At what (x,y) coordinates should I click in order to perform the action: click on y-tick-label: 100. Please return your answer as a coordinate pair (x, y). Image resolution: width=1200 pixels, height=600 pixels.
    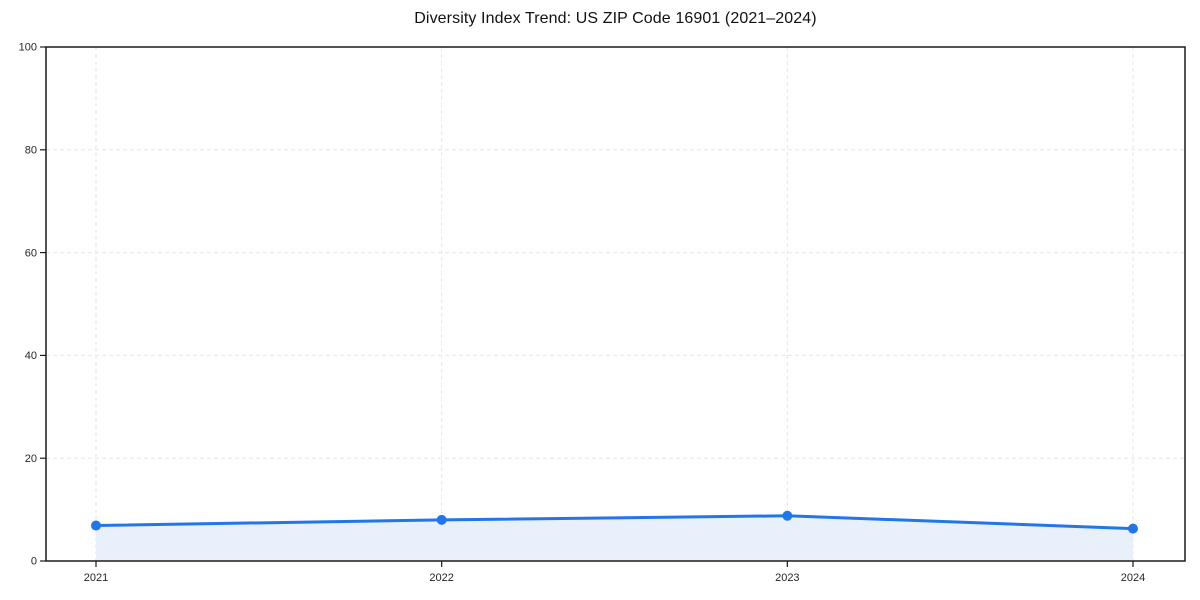
    Looking at the image, I should click on (28, 48).